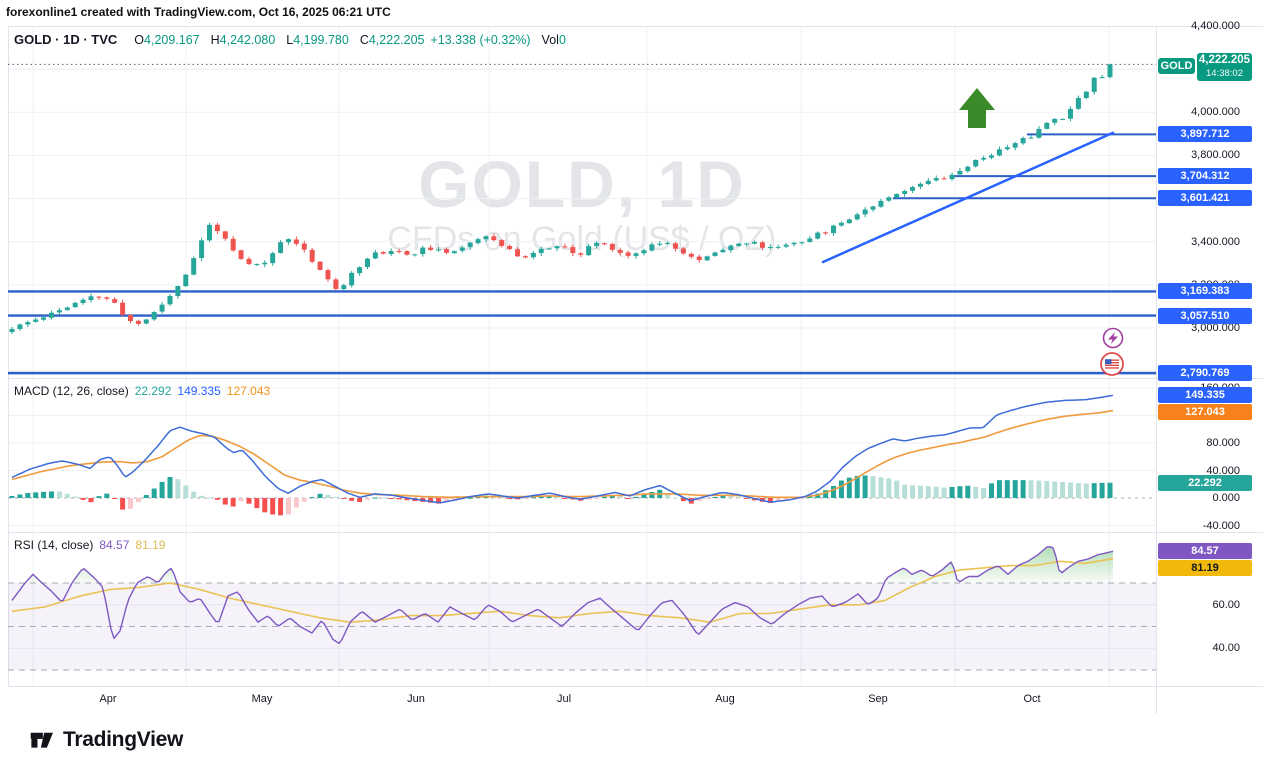  Describe the element at coordinates (66, 39) in the screenshot. I see `symbol-title: GOLD · 1D · TVC` at that location.